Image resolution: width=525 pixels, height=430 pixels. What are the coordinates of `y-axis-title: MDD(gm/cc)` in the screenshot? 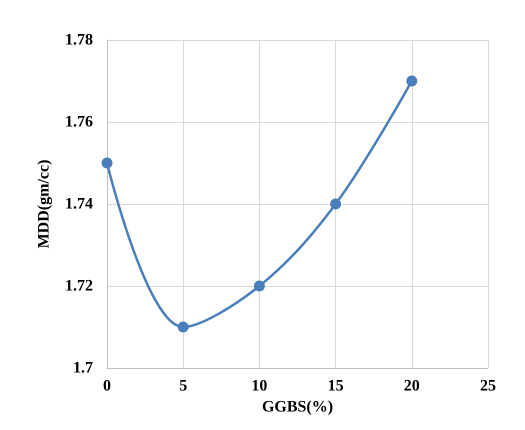 It's located at (44, 204).